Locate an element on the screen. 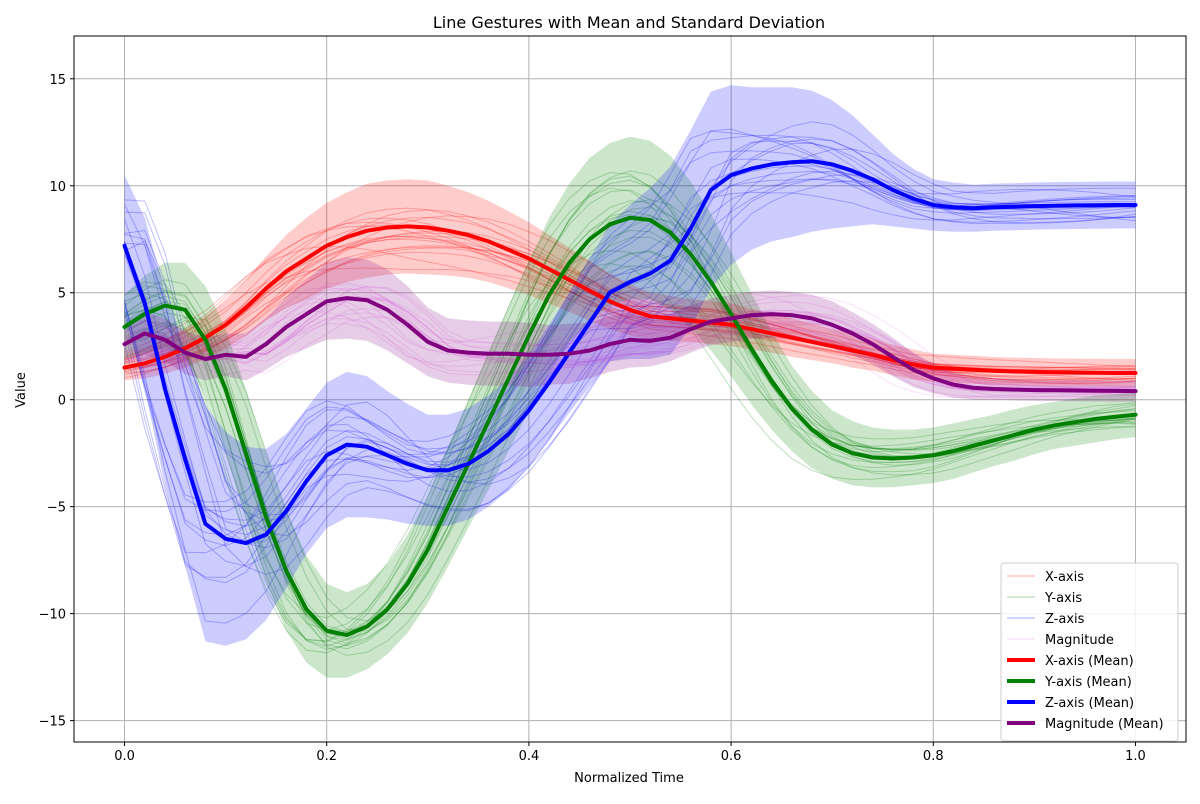  x-tick-label: 0.0 is located at coordinates (124, 756).